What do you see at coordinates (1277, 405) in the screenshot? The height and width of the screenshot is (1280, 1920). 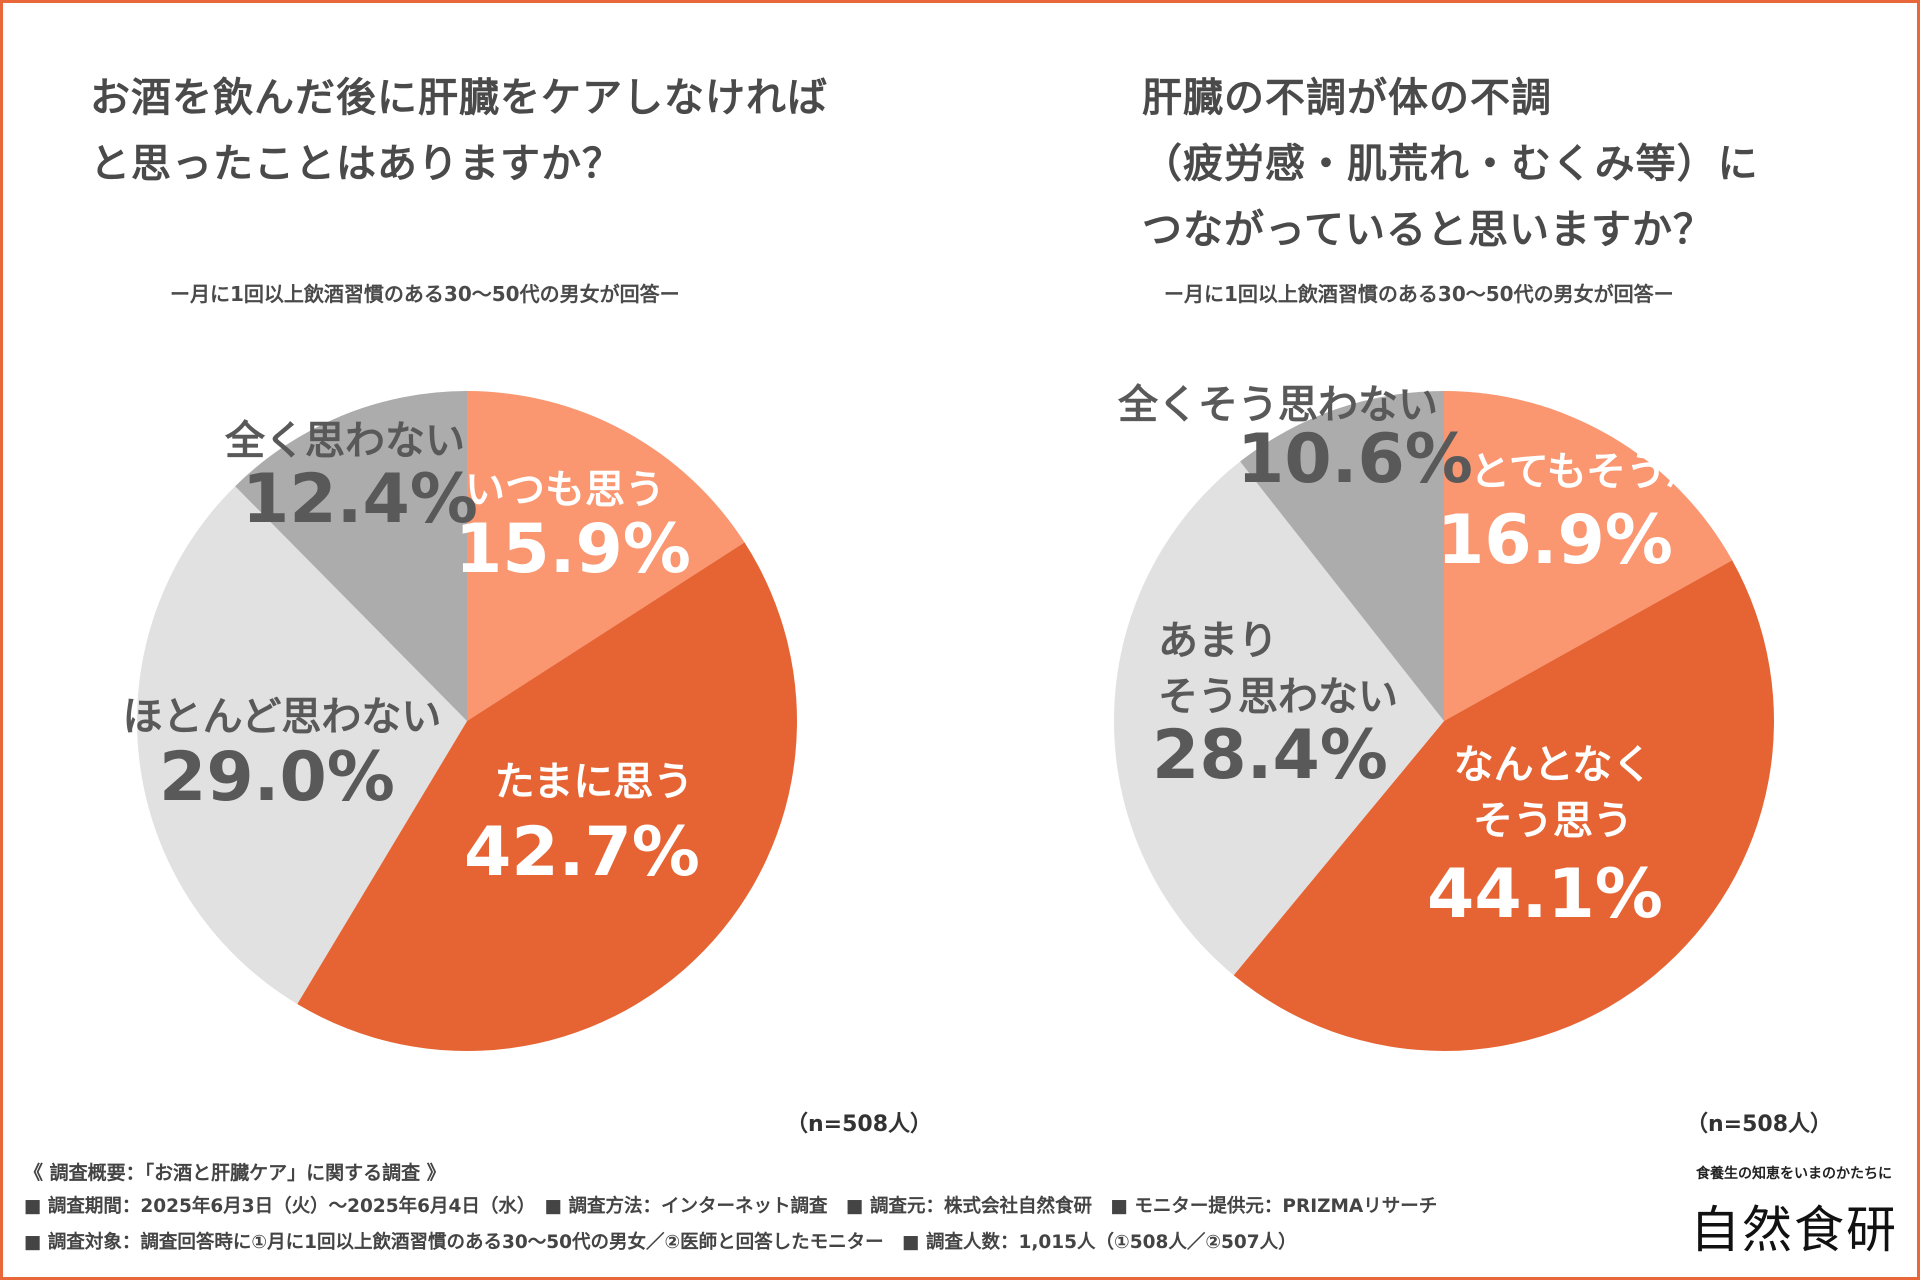 I see `chart2-slice-4-label: 全くそう思わない` at bounding box center [1277, 405].